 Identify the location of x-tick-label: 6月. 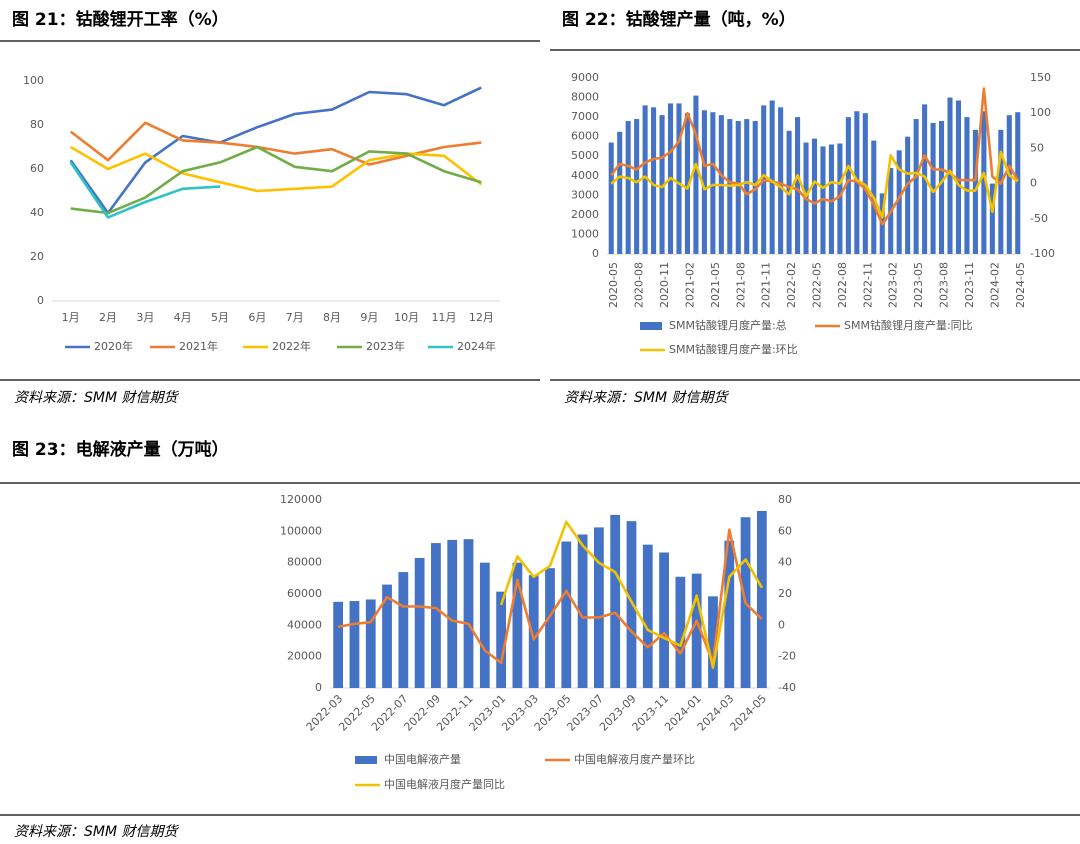
(257, 317).